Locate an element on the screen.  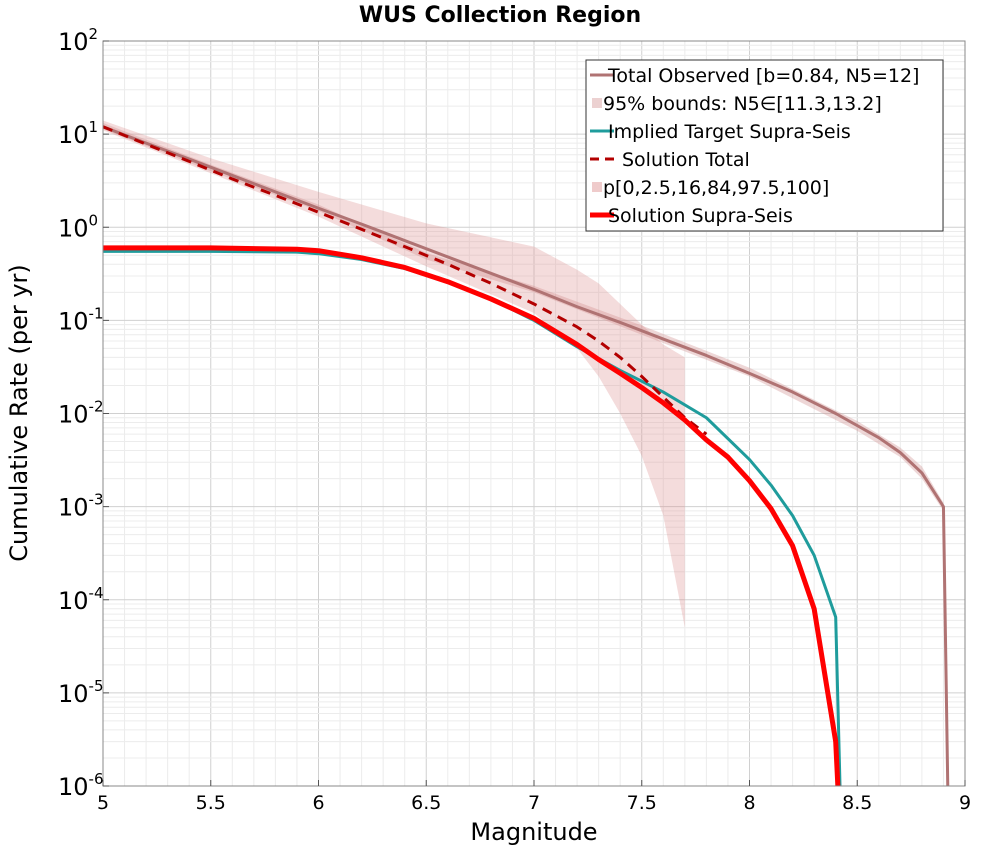
y-tick-label: 10⁻⁴ is located at coordinates (81, 599).